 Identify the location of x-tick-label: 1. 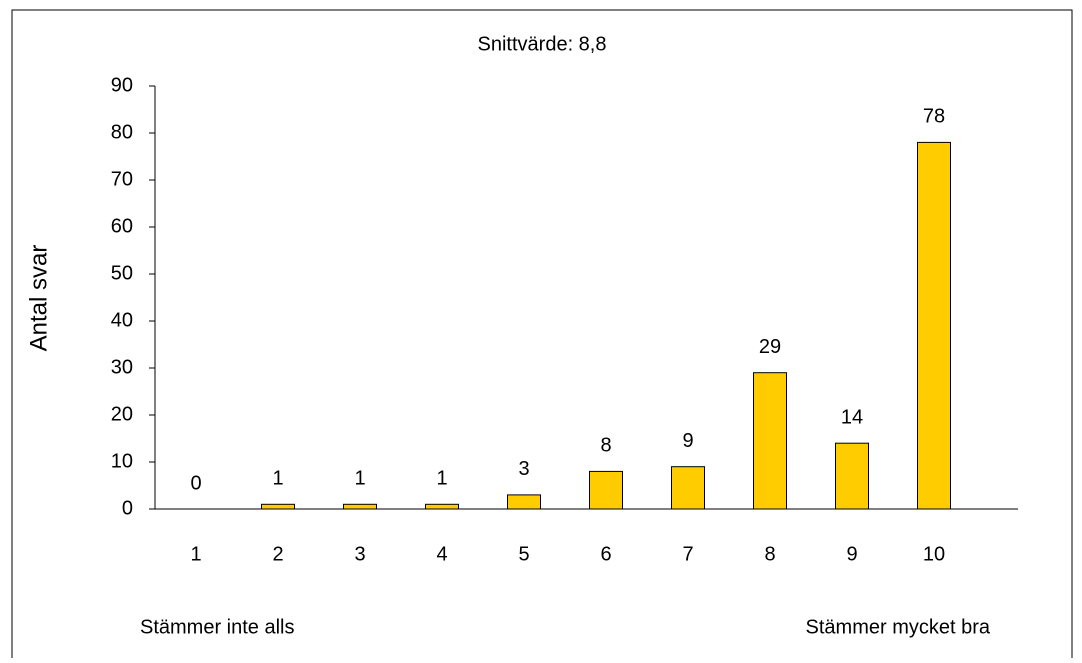
(195, 554).